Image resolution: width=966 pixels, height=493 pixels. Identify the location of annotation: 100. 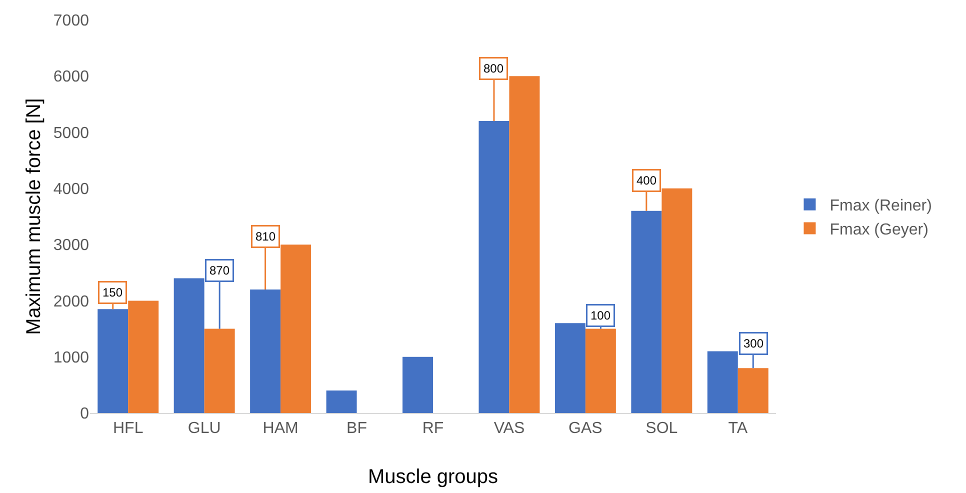
(600, 315).